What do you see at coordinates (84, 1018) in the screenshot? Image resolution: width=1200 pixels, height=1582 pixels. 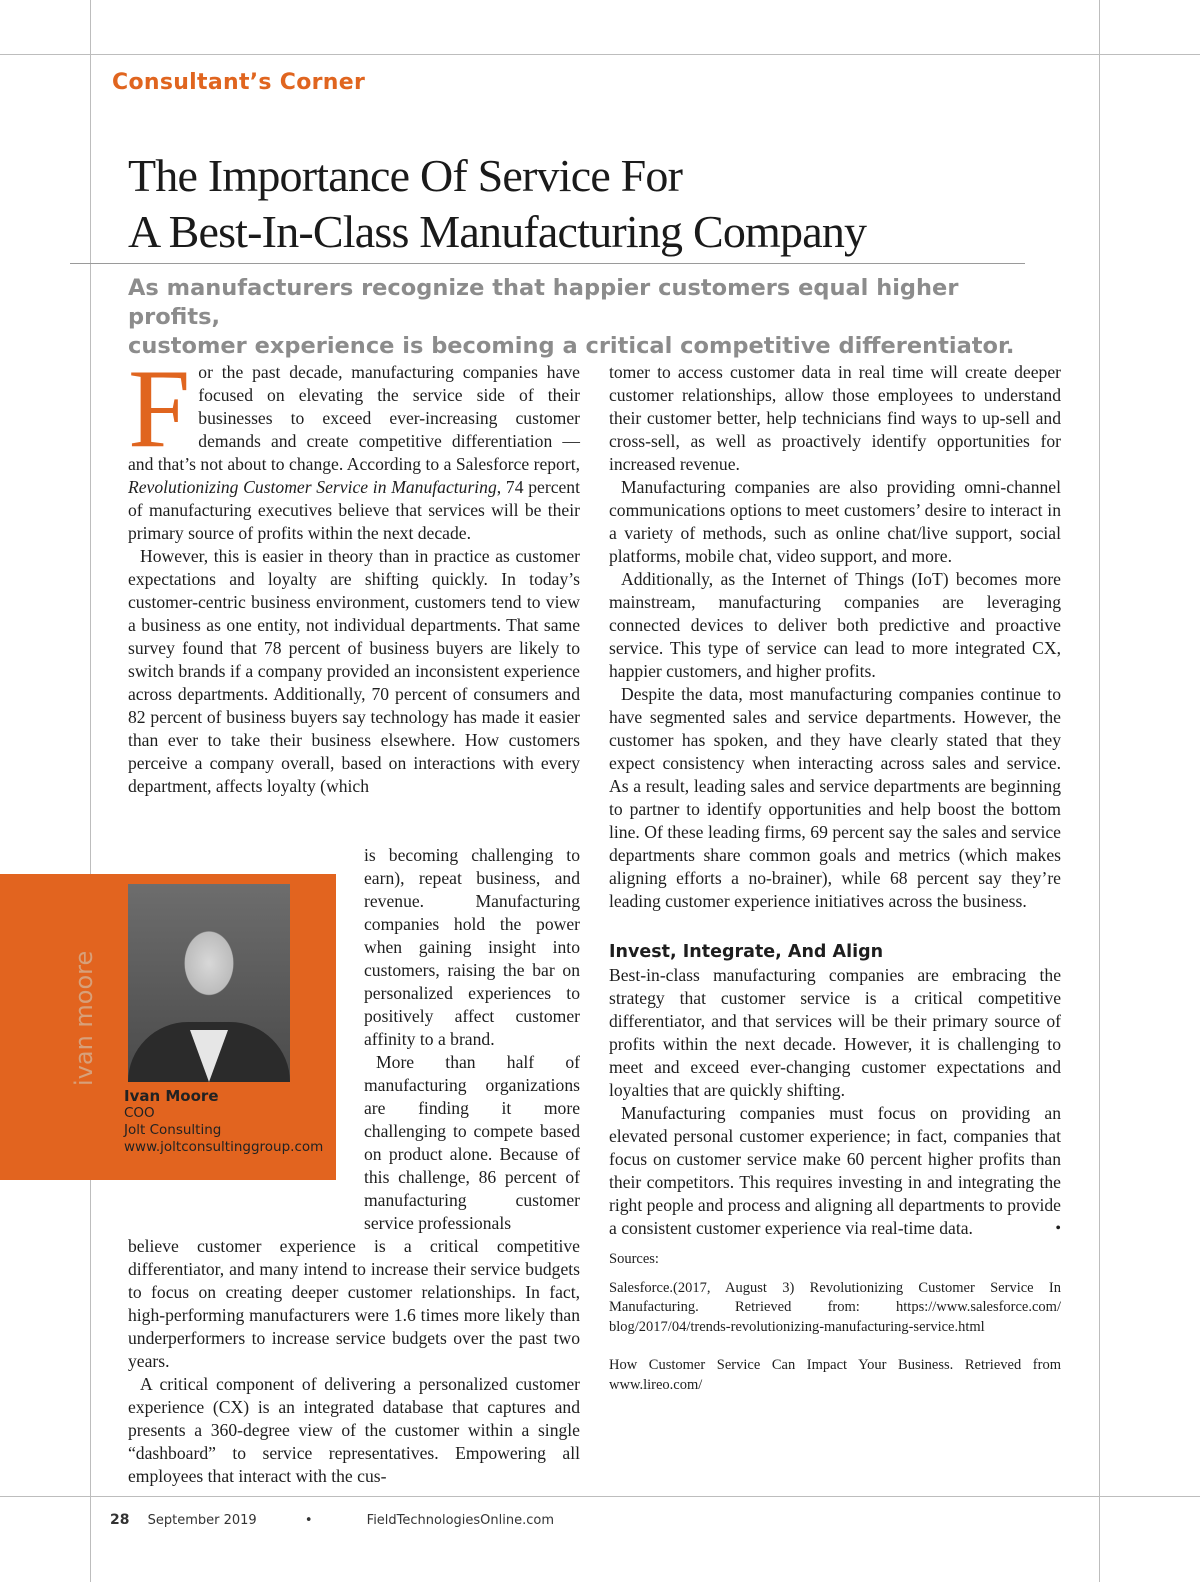 I see `author-vertical-name: ivan moore` at bounding box center [84, 1018].